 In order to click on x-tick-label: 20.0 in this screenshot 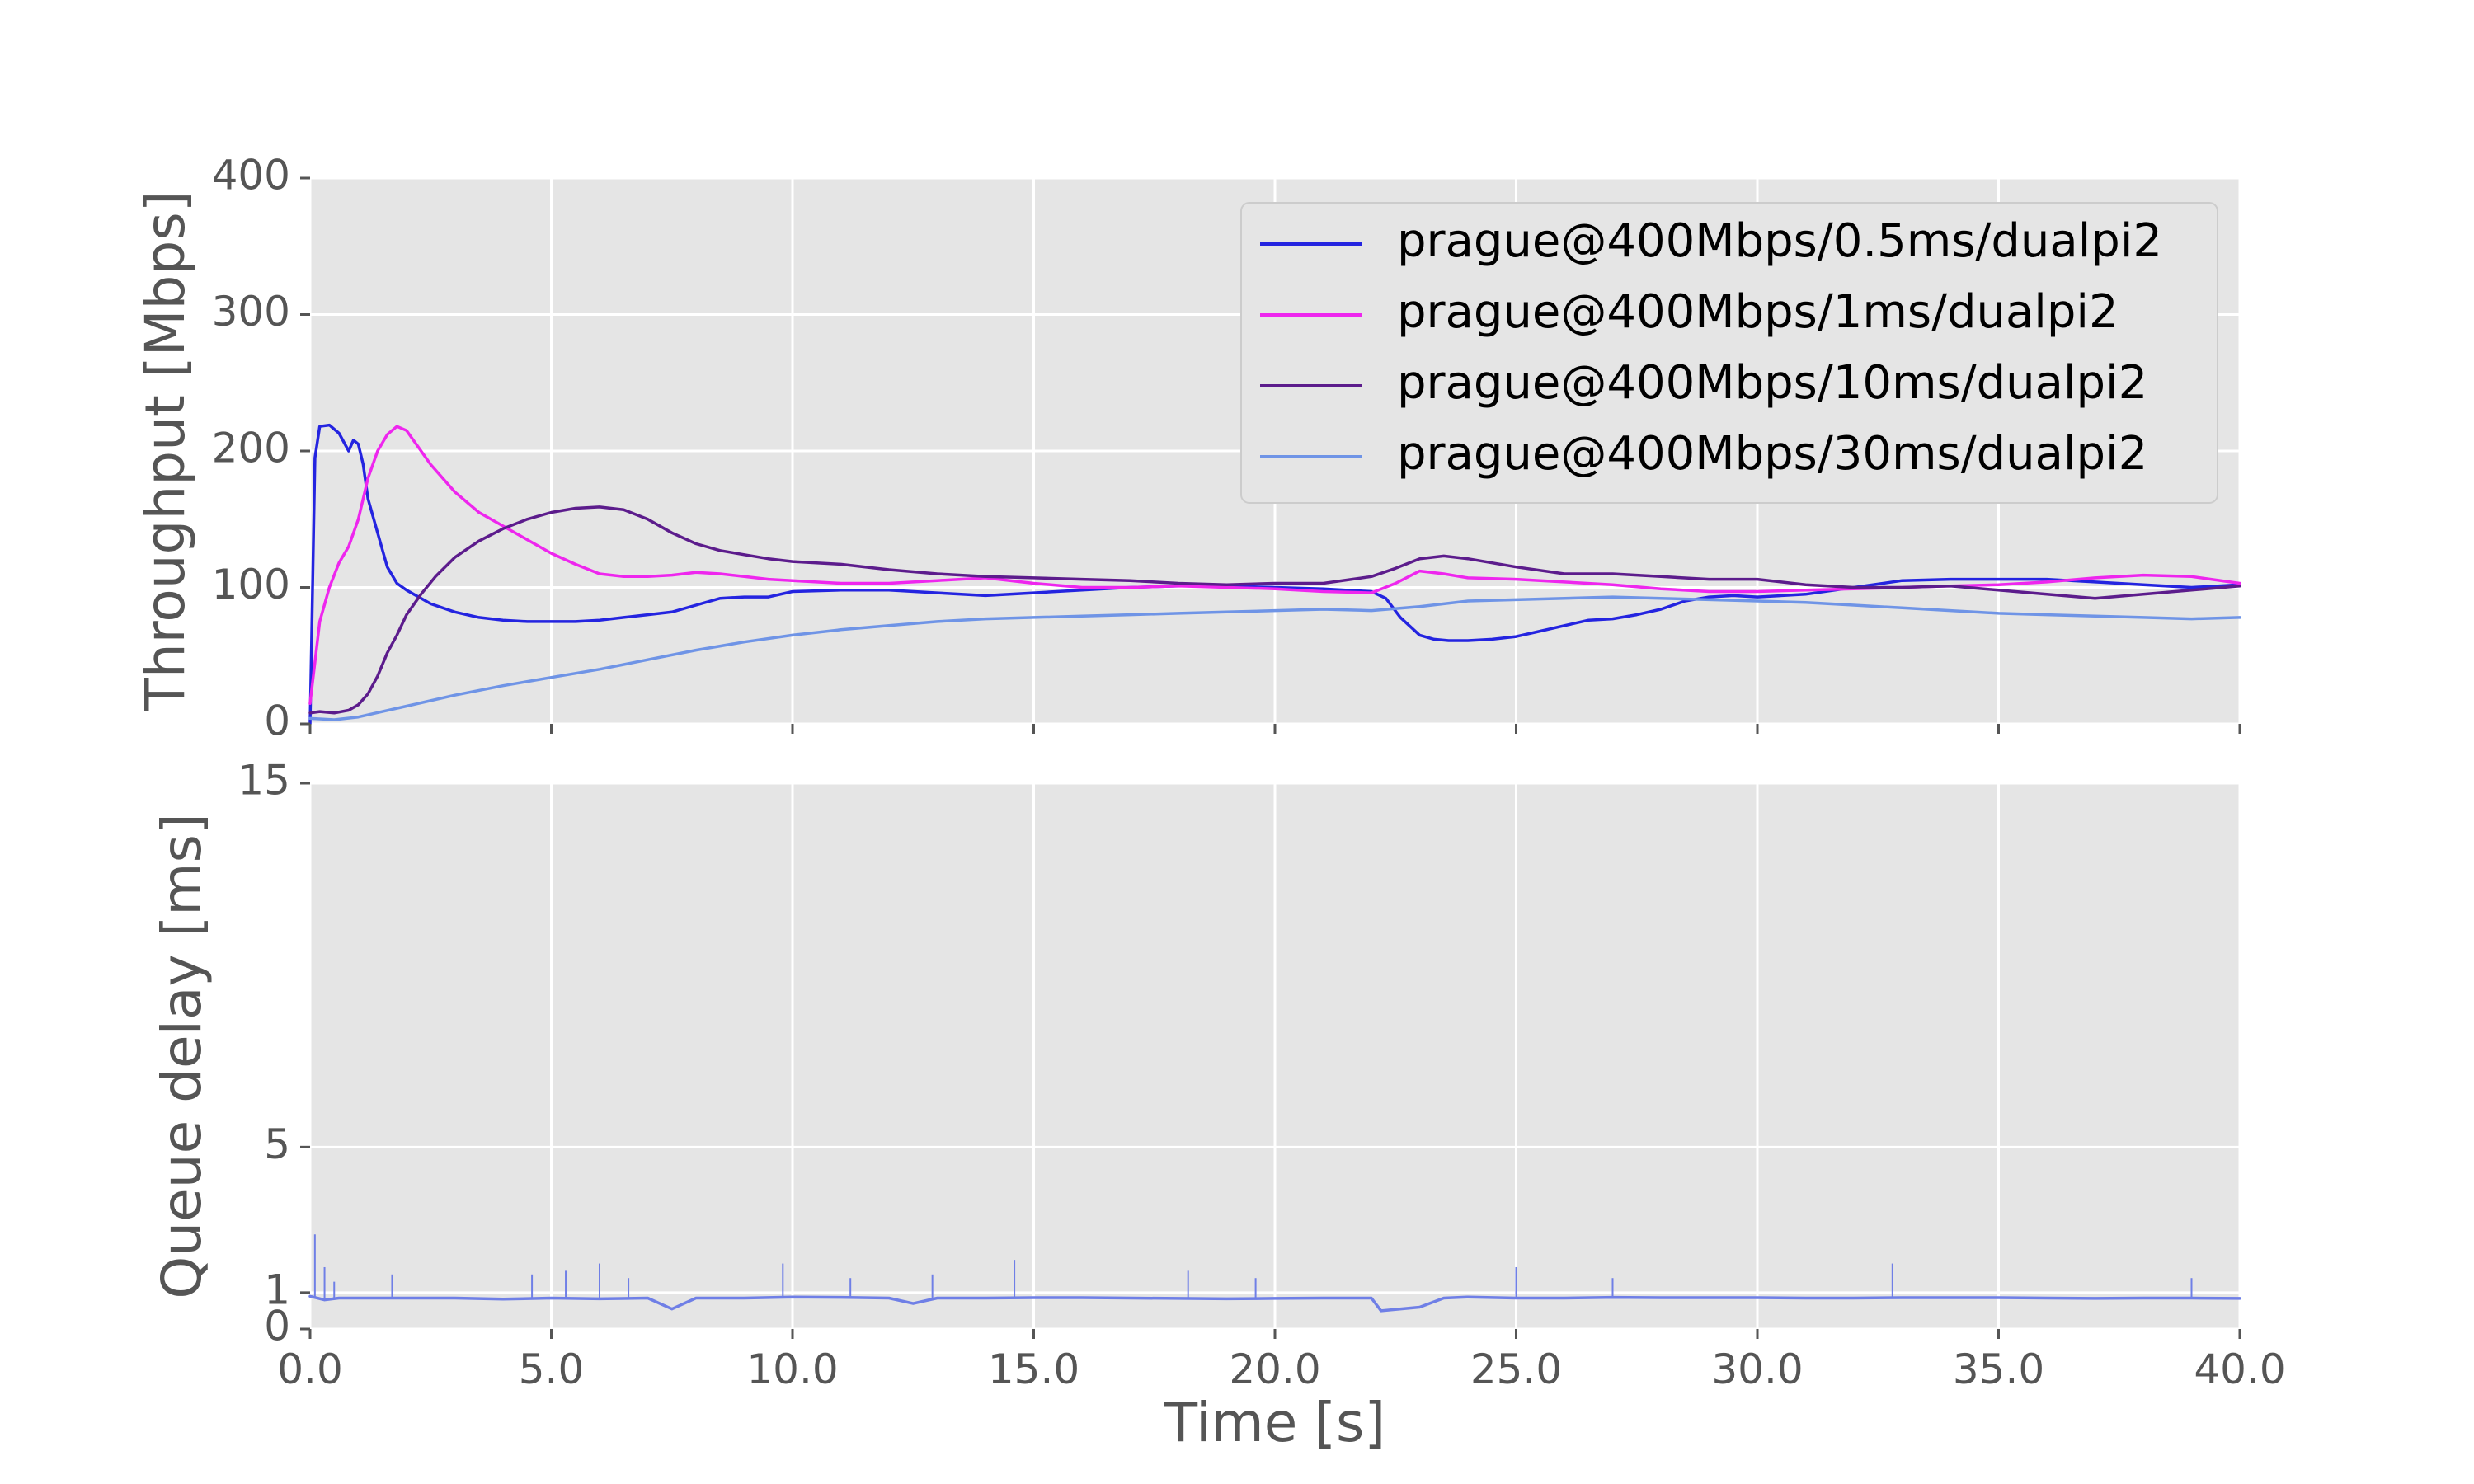, I will do `click(1274, 1369)`.